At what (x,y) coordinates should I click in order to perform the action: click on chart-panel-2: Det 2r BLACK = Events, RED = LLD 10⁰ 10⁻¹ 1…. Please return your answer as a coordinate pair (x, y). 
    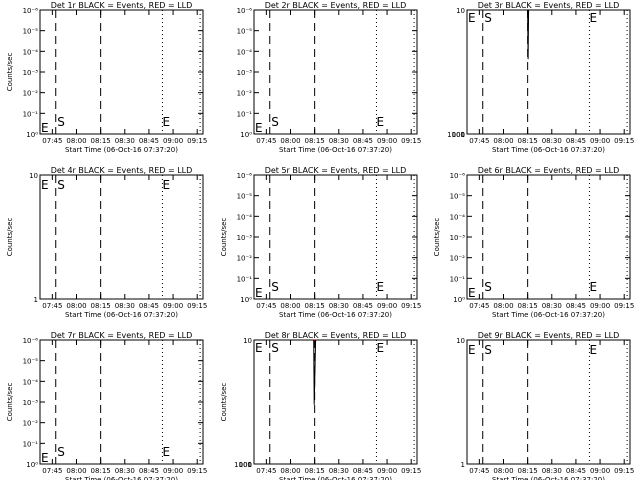
    Looking at the image, I should click on (329, 77).